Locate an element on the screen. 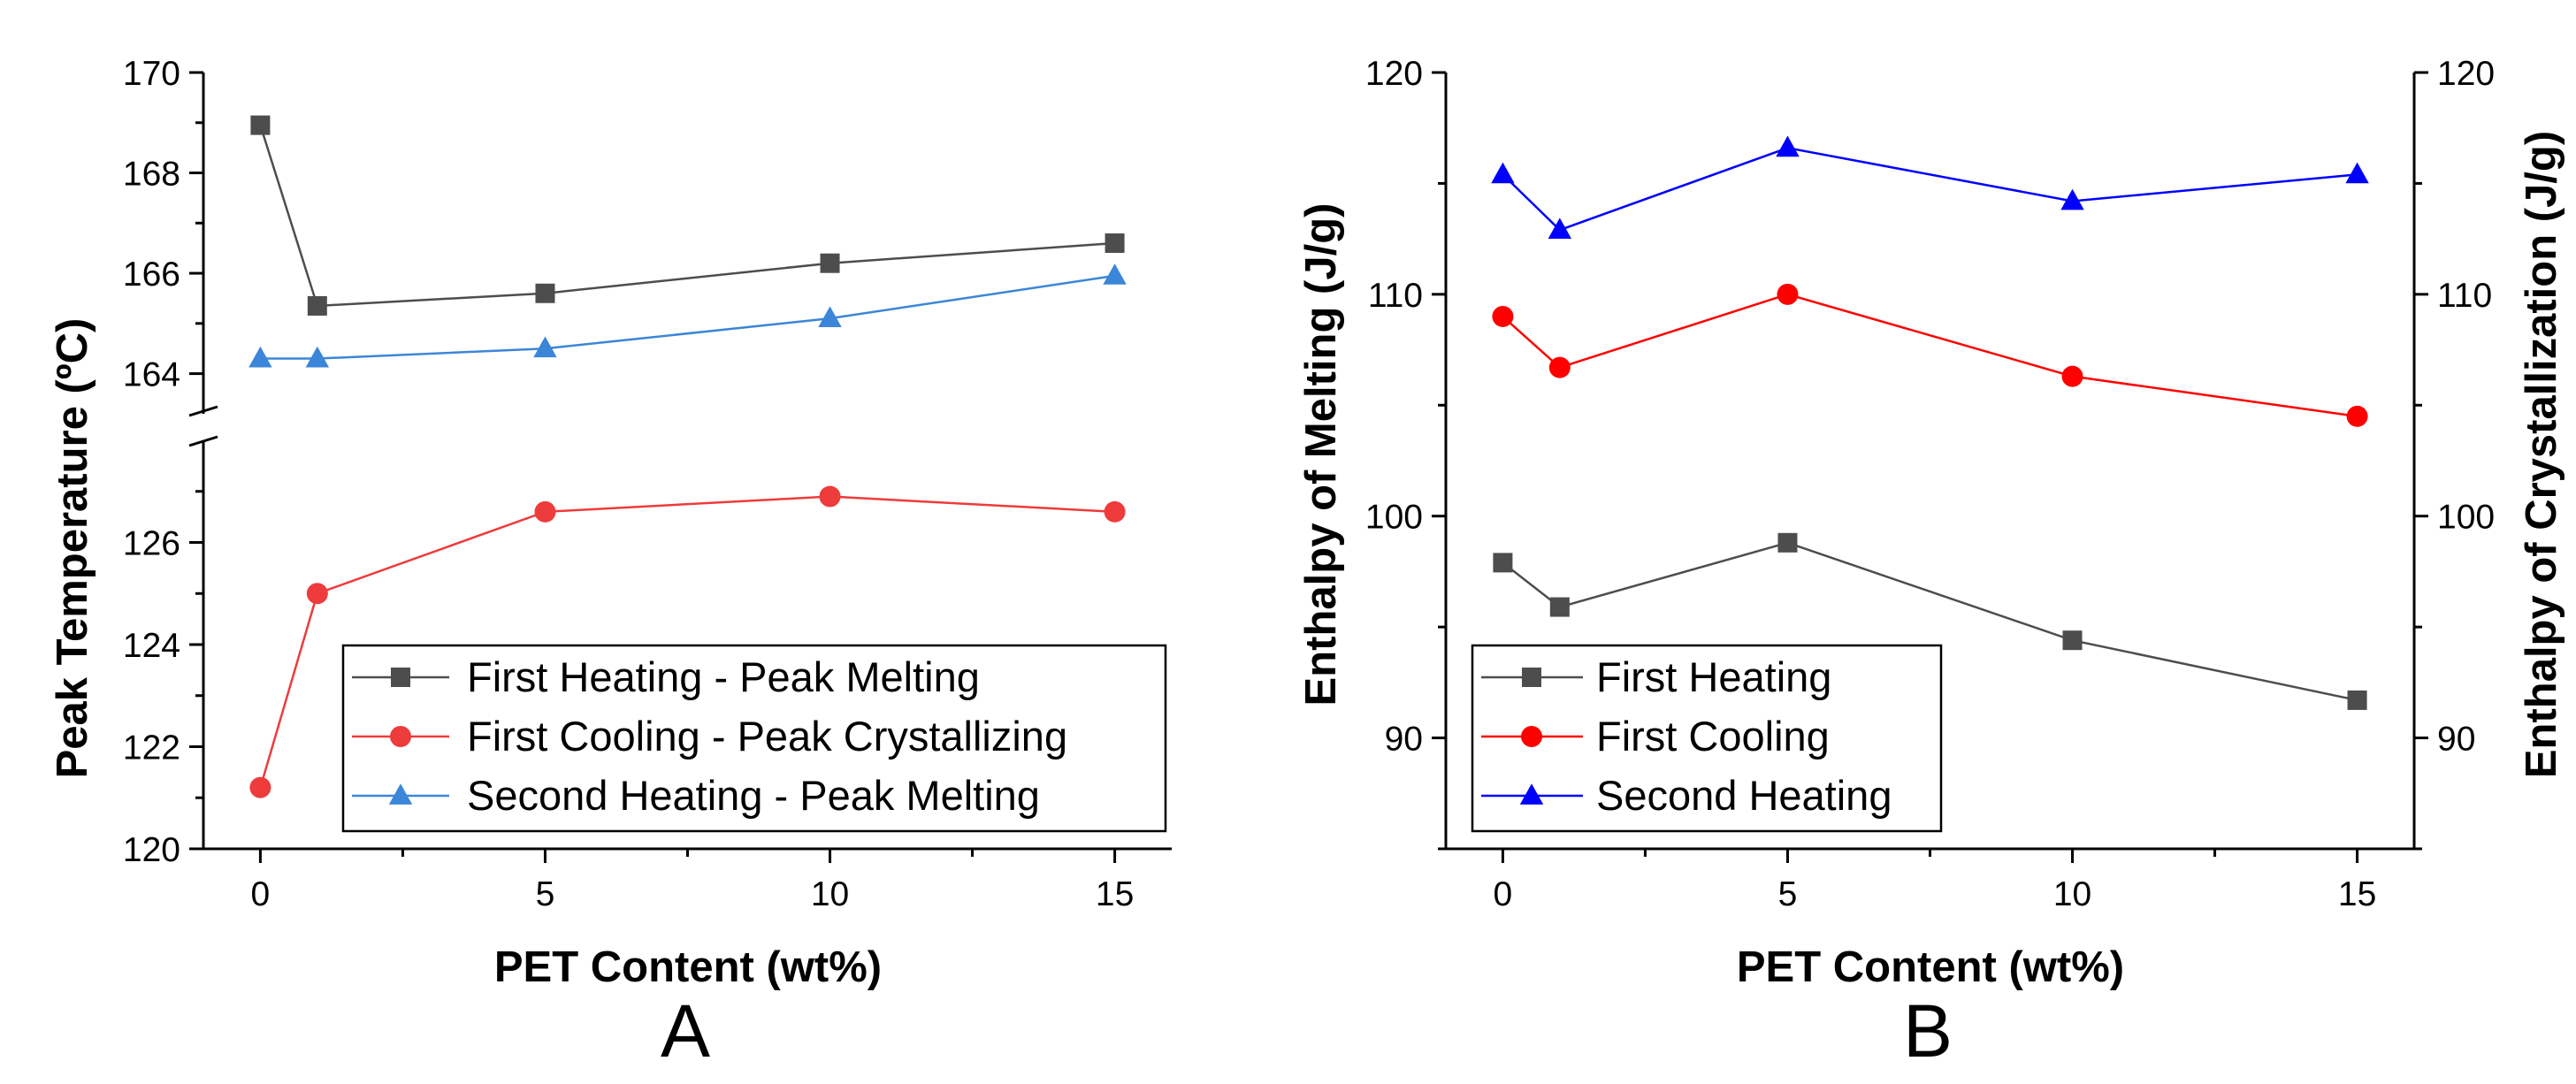  panel-b-y-right-tick-label: 110 is located at coordinates (2464, 296).